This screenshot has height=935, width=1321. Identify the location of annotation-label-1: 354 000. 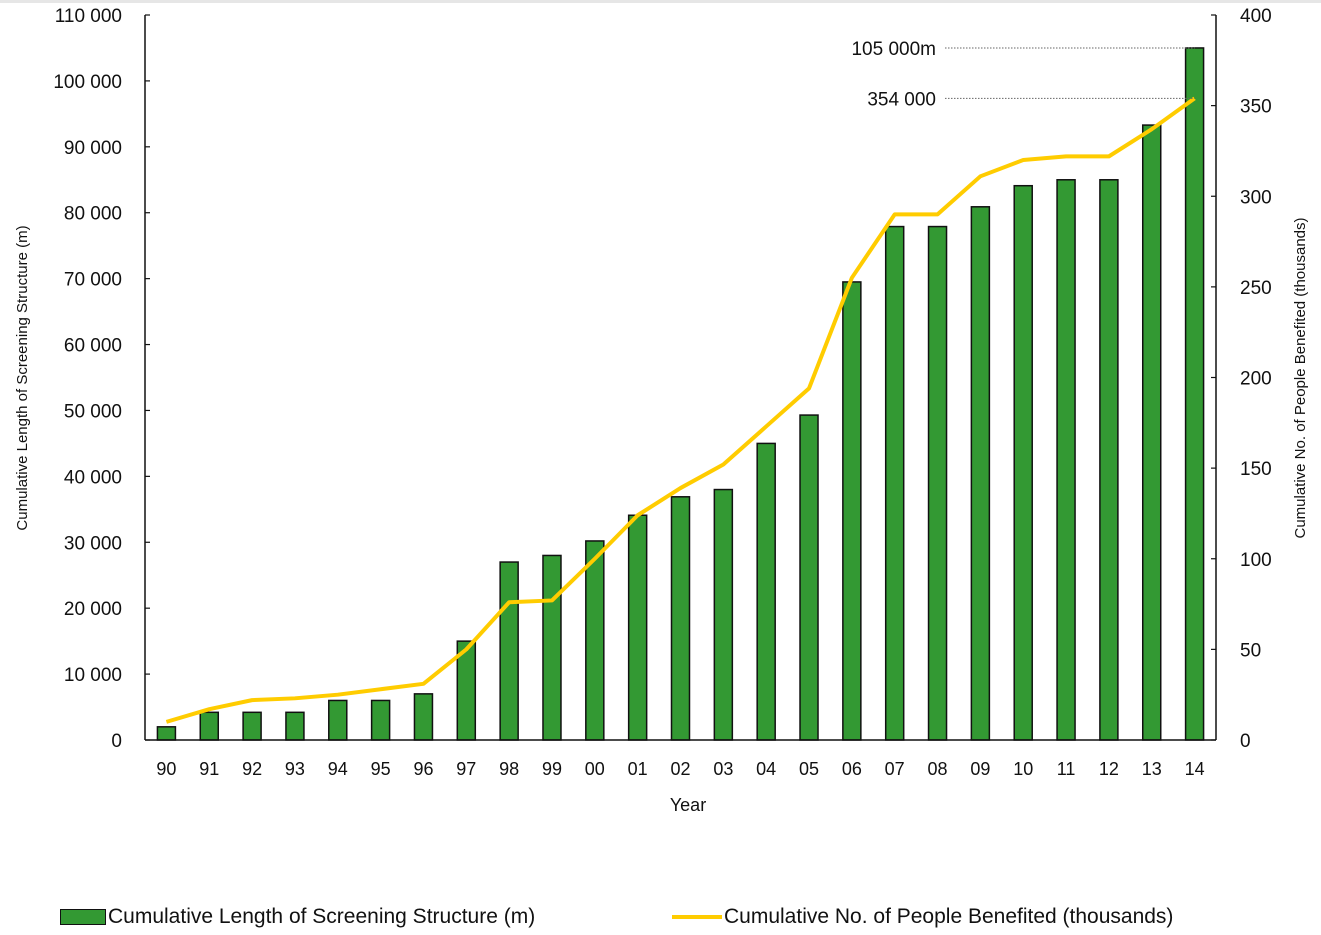
(901, 99).